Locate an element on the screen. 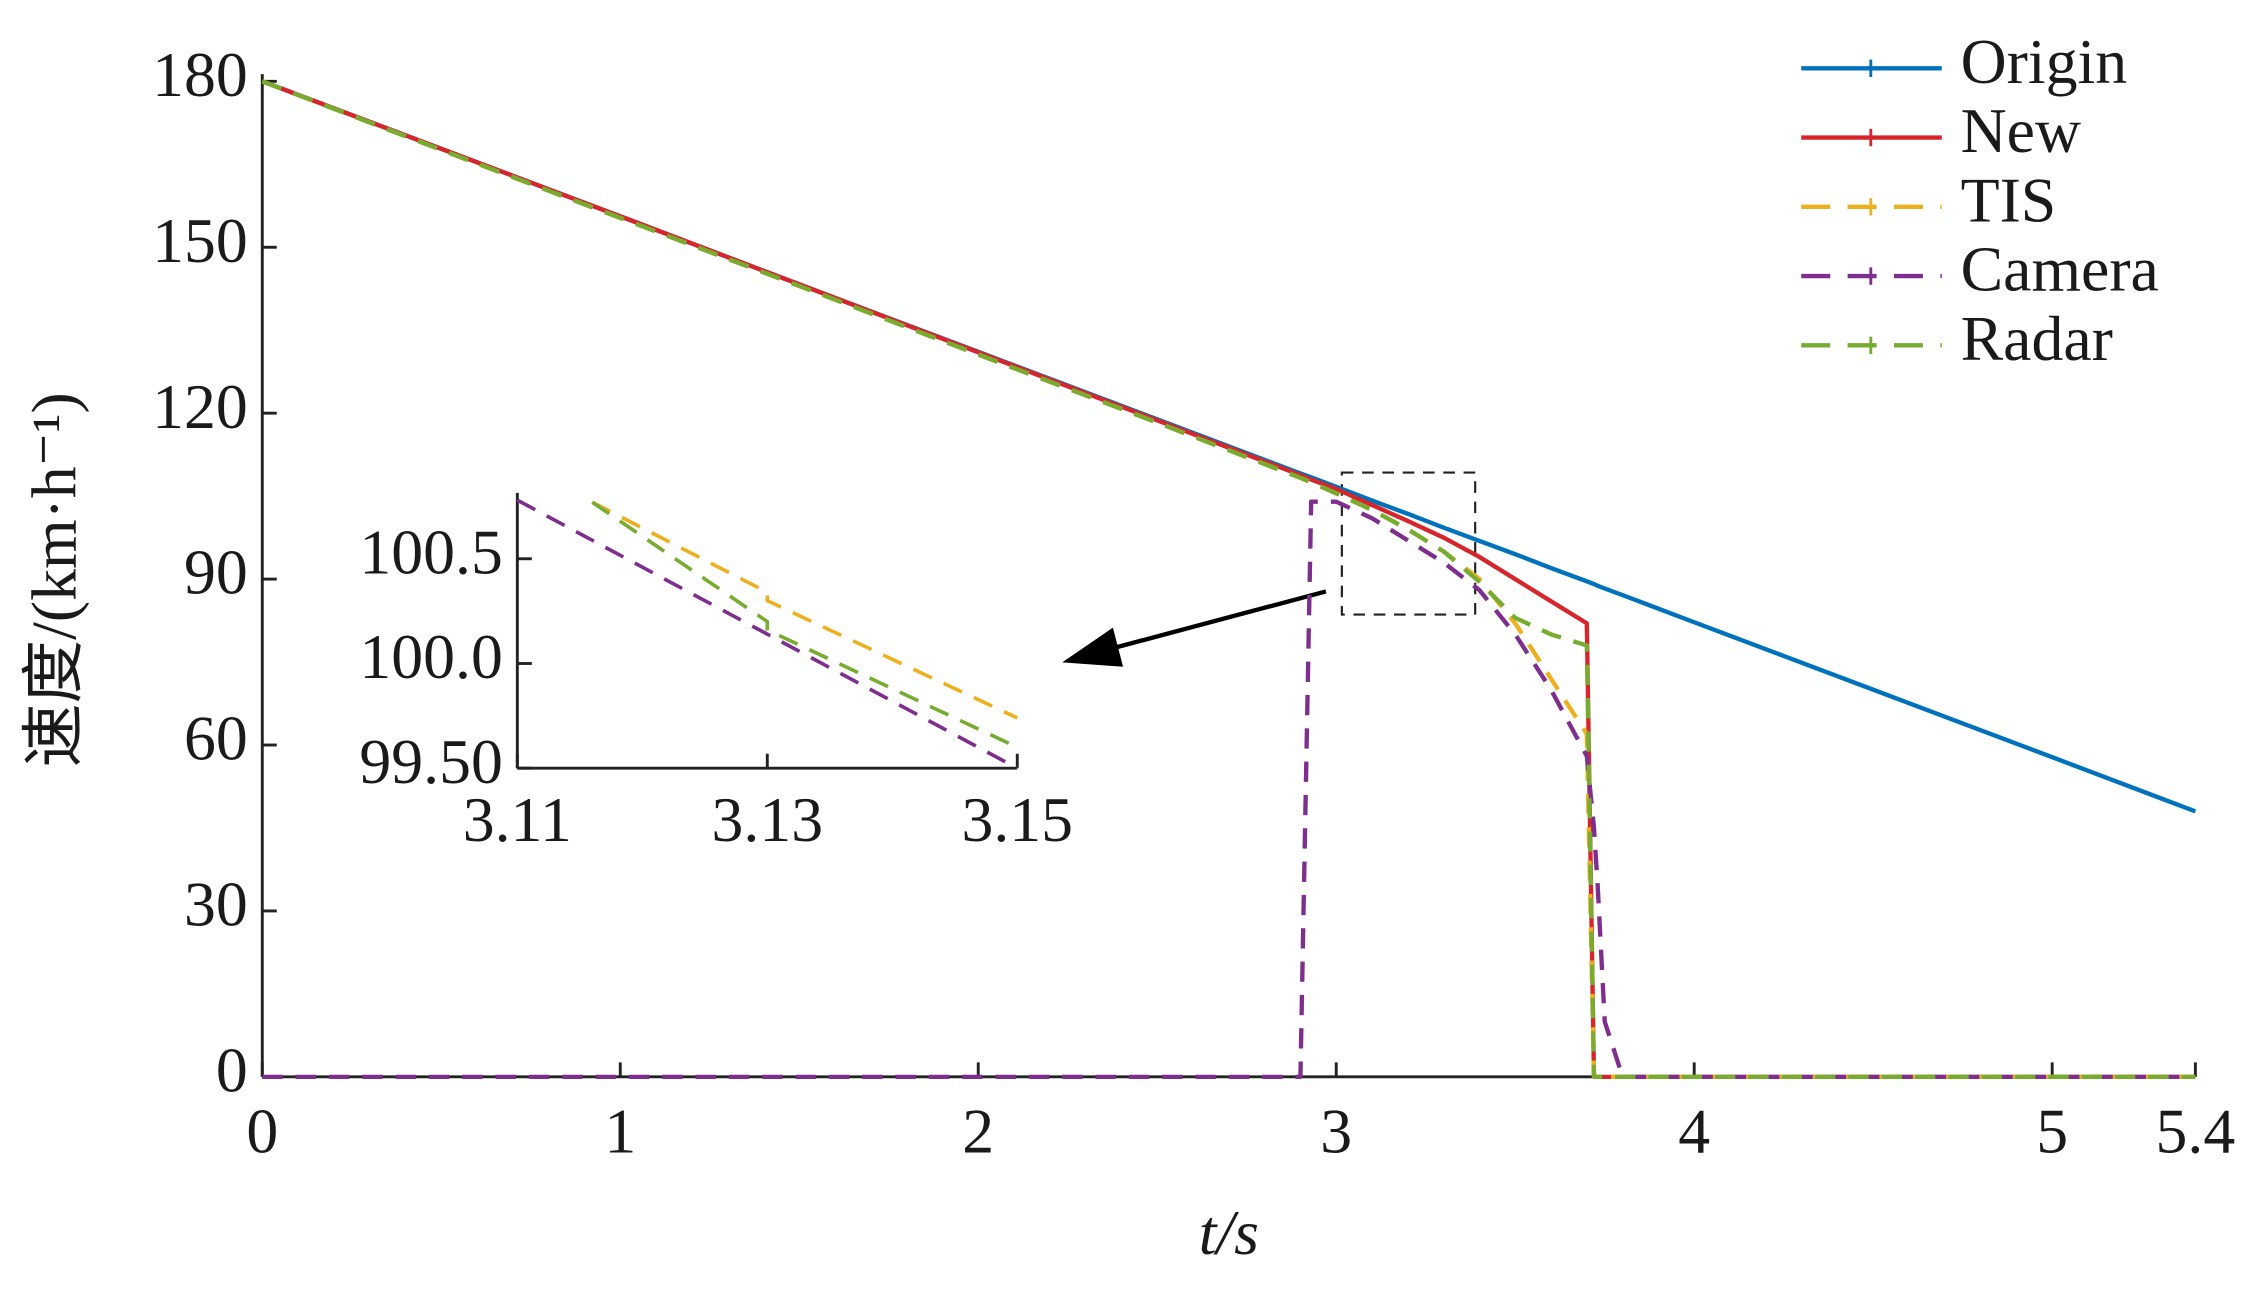 The width and height of the screenshot is (2249, 1306). x-tick-label: 5.4 is located at coordinates (2196, 1130).